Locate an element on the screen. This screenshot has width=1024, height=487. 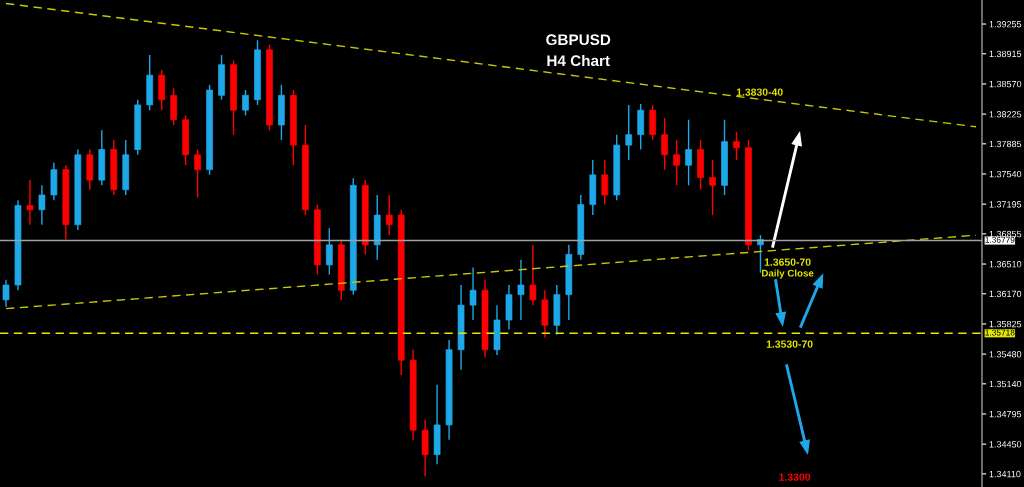
text: GBPUSD is located at coordinates (578, 40).